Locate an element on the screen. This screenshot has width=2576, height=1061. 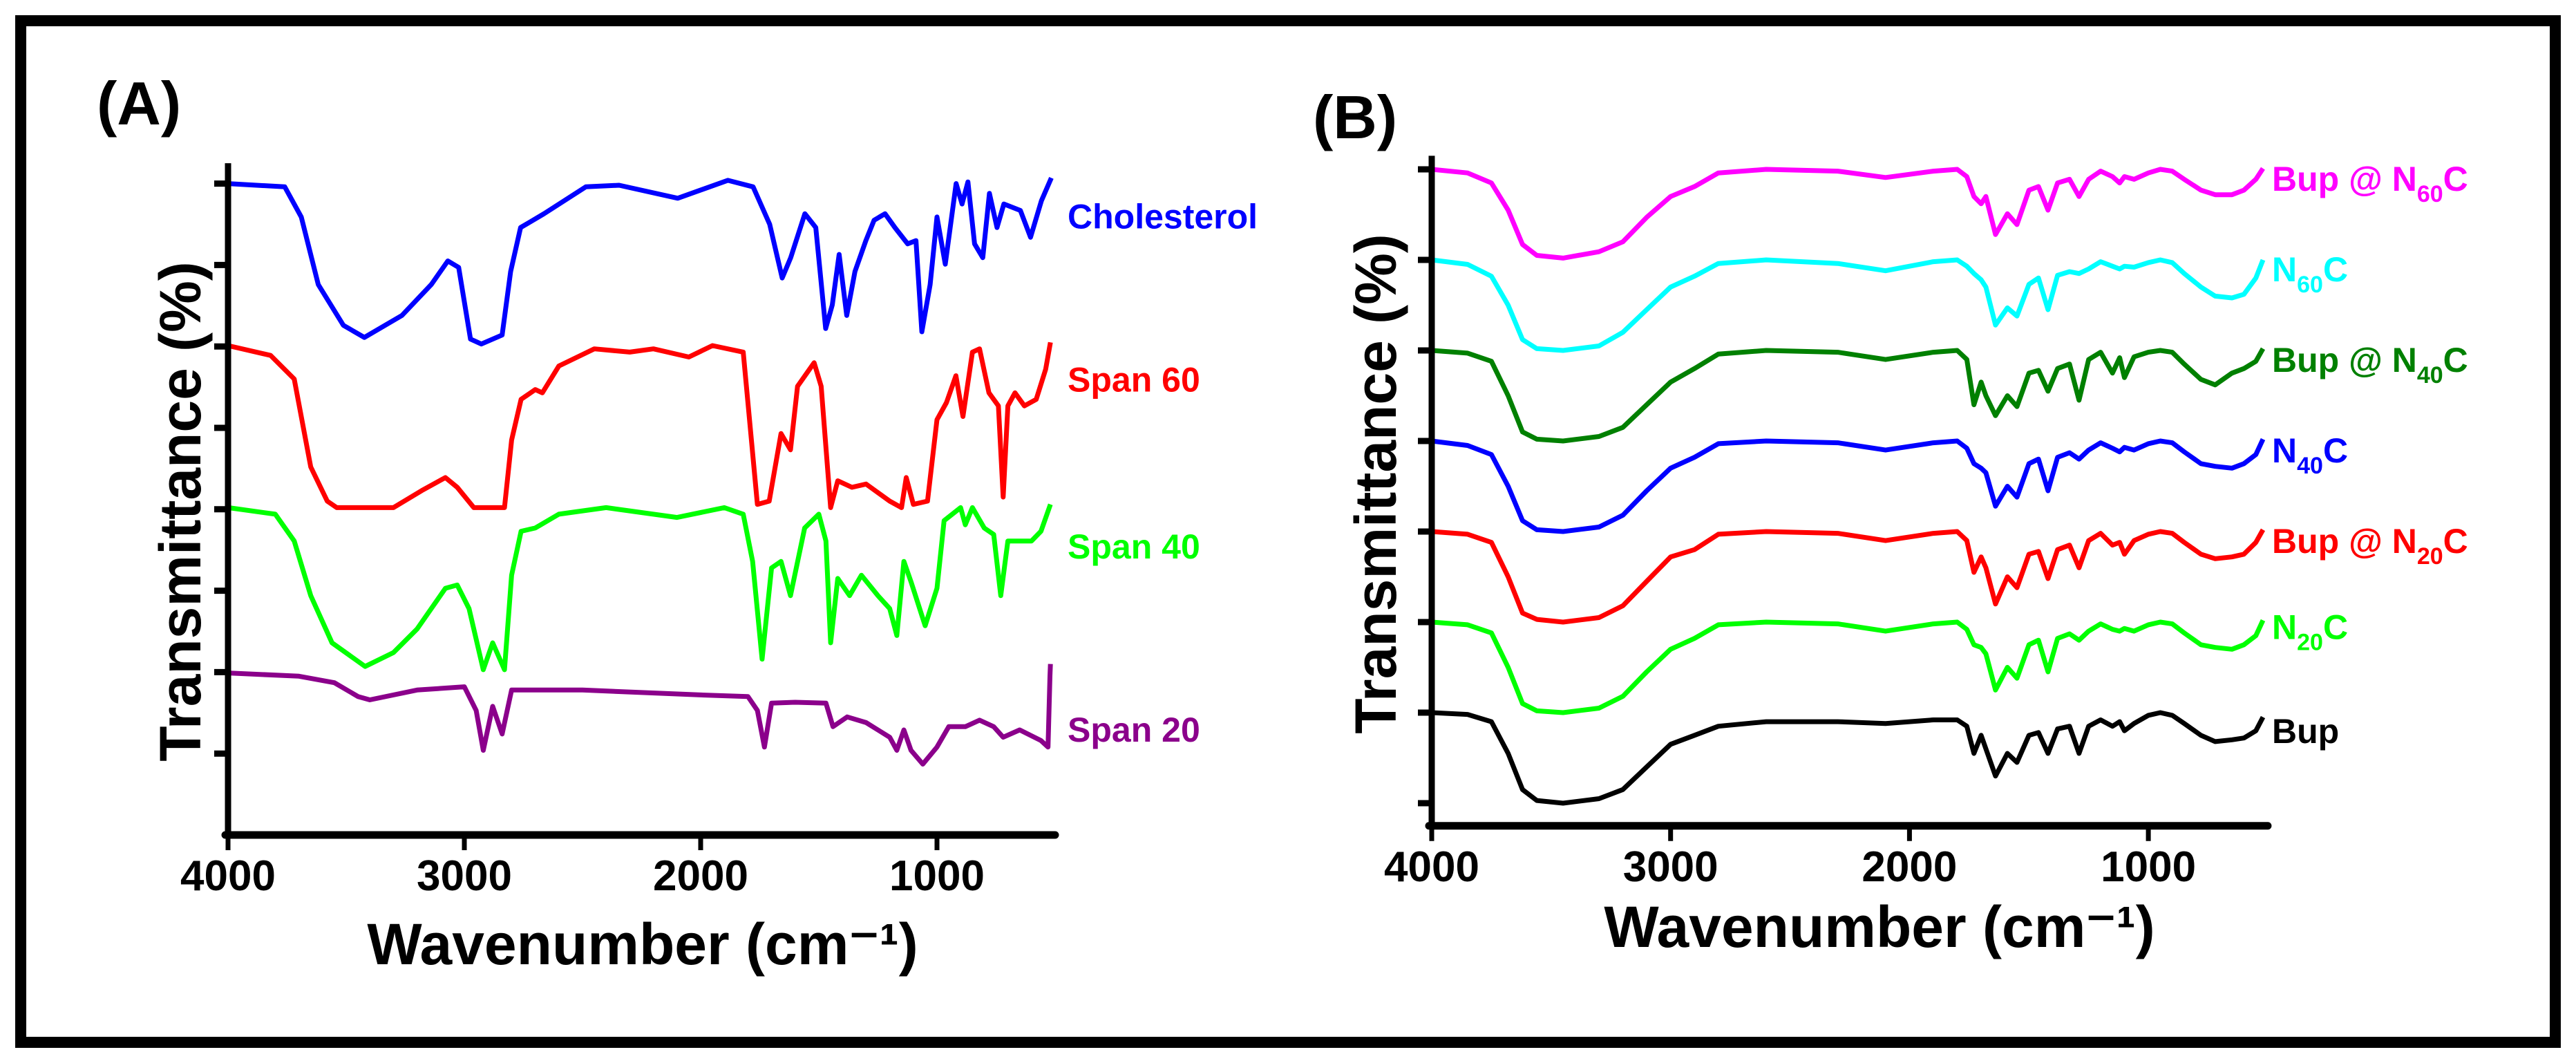
series-label-span-60: Span 60 is located at coordinates (1134, 379).